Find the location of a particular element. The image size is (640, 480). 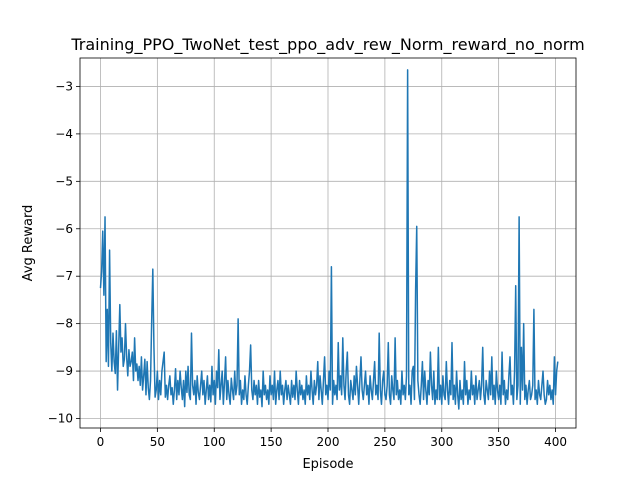

x-axis-label: Episode is located at coordinates (327, 464).